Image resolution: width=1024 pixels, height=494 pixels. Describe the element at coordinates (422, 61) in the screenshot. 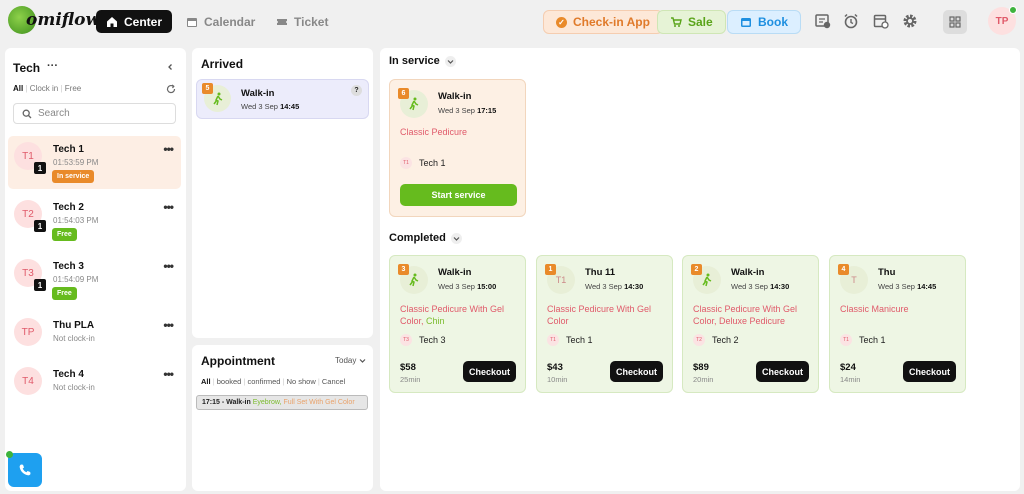

I see `in-service-header: In service` at that location.